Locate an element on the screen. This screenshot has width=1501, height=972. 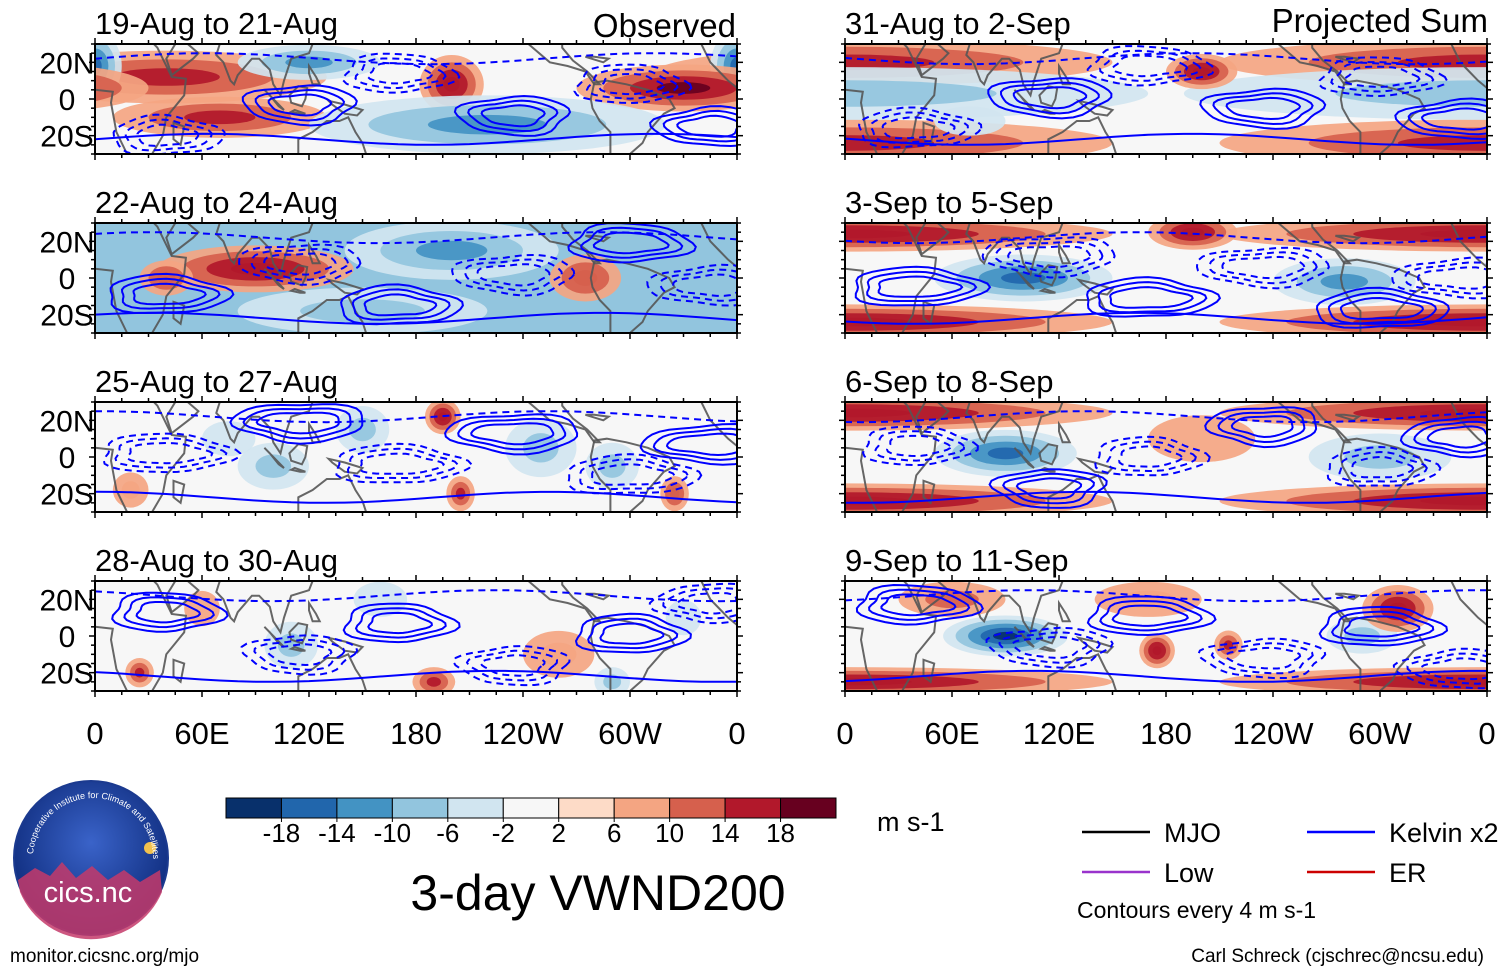
figure-title: 3-day VWND200 is located at coordinates (597, 893).